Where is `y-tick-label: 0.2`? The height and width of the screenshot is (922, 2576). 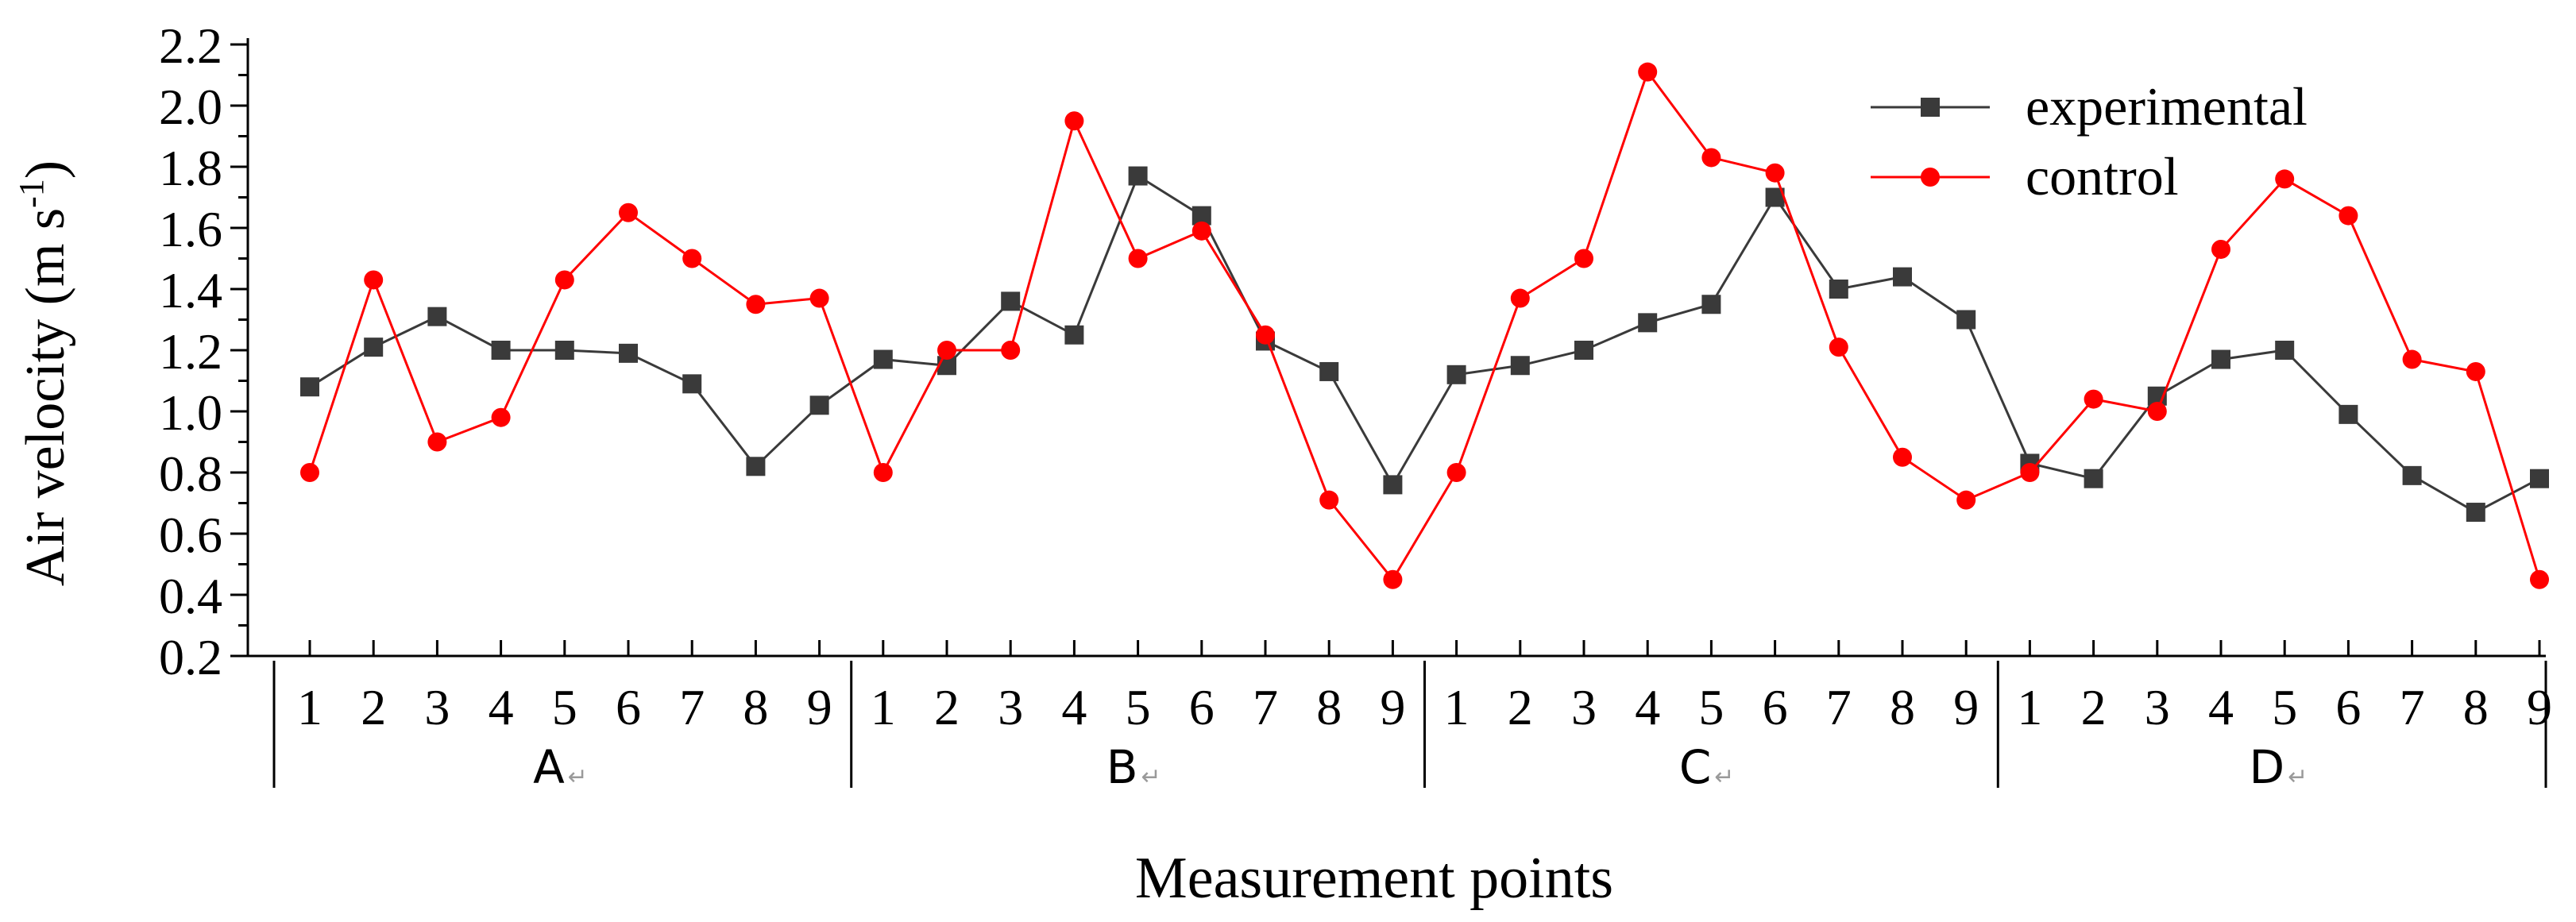 y-tick-label: 0.2 is located at coordinates (190, 657).